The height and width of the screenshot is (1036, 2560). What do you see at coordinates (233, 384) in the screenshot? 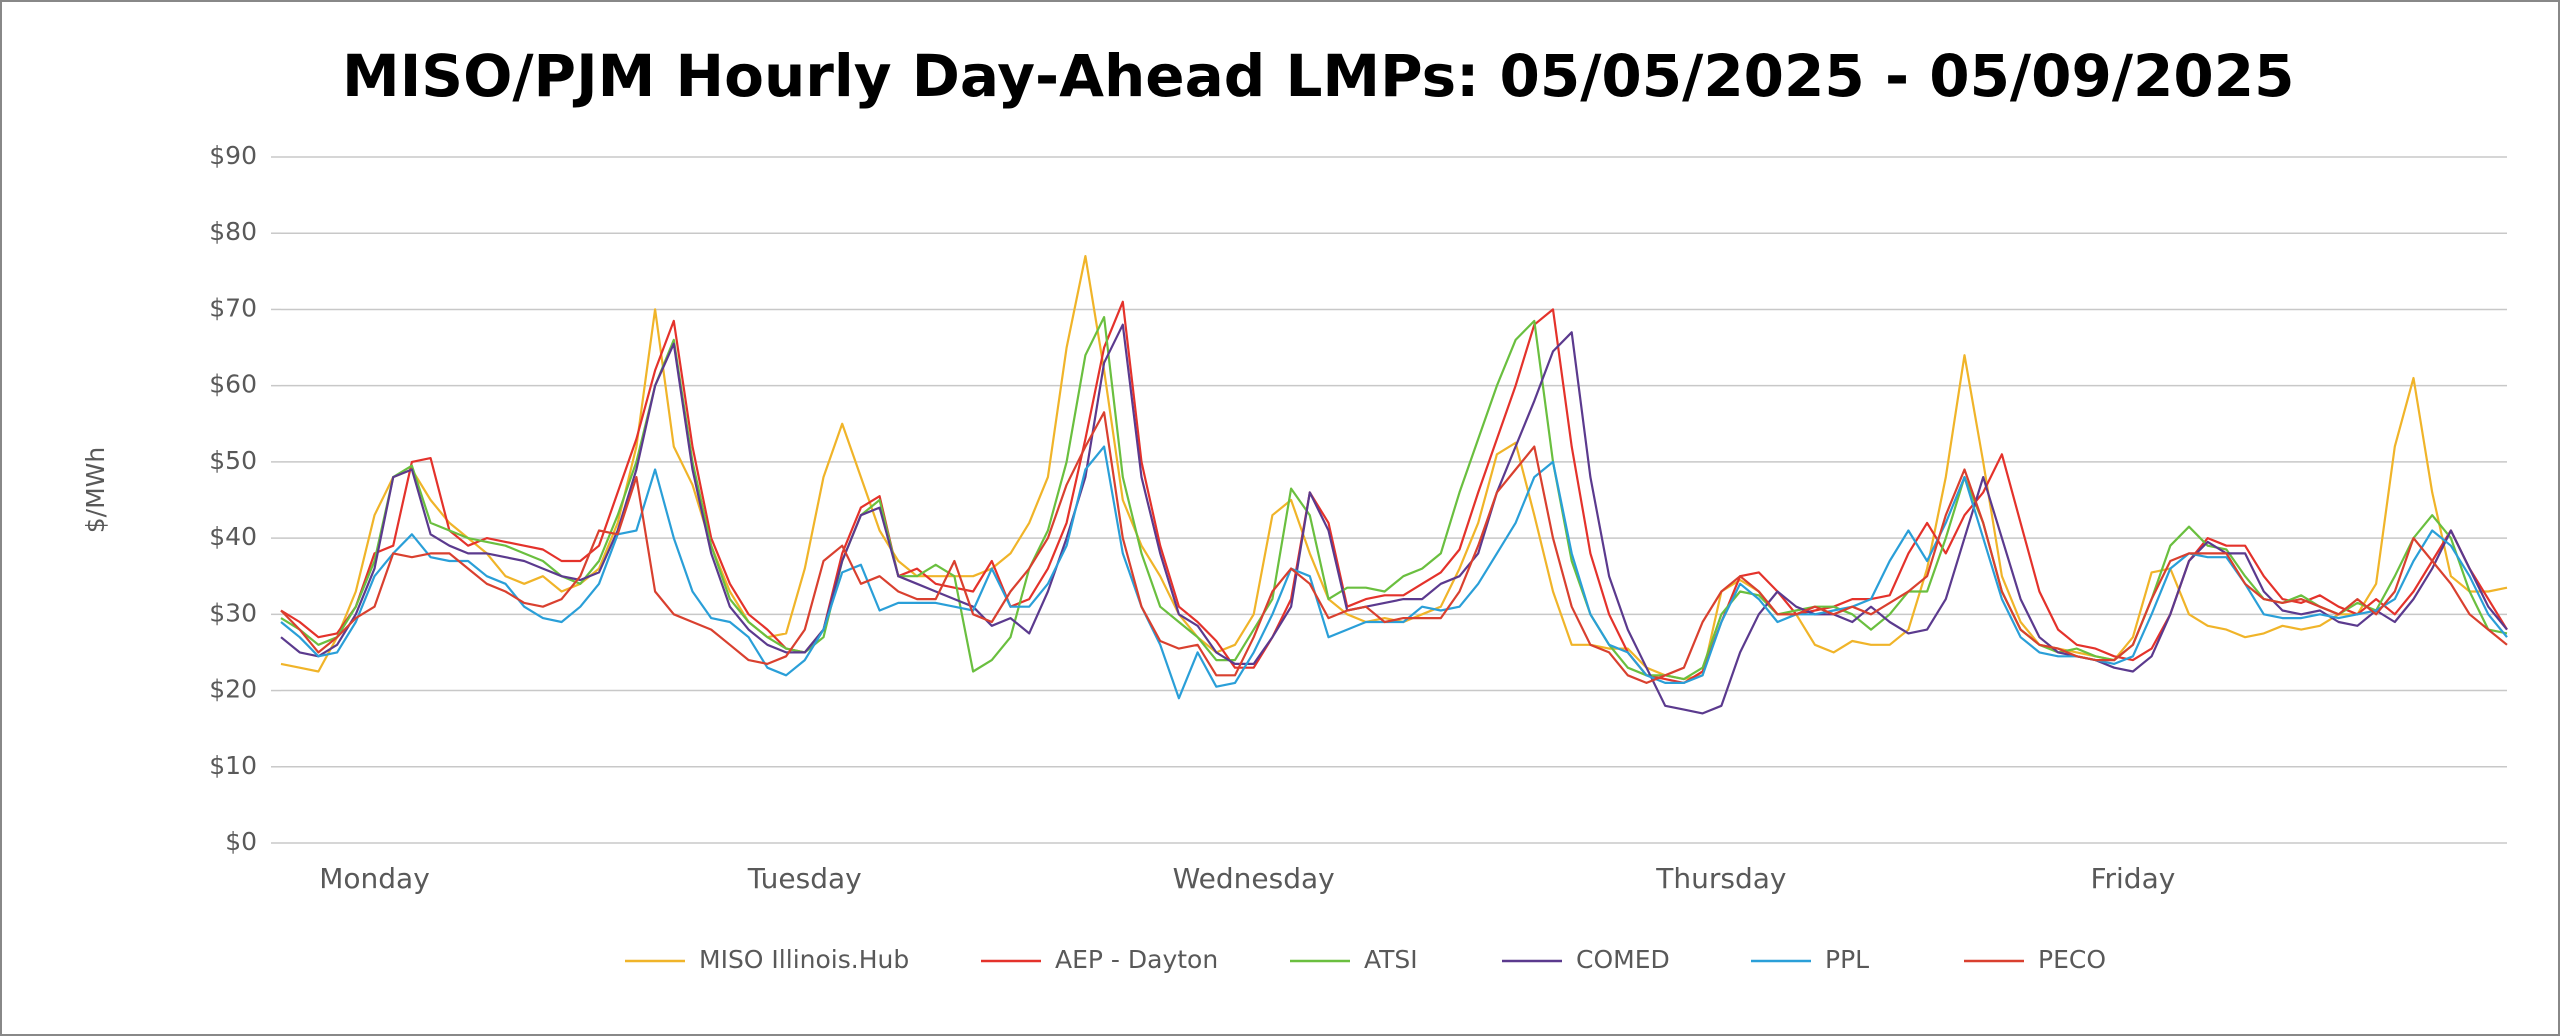
I see `y-tick-label: $60` at bounding box center [233, 384].